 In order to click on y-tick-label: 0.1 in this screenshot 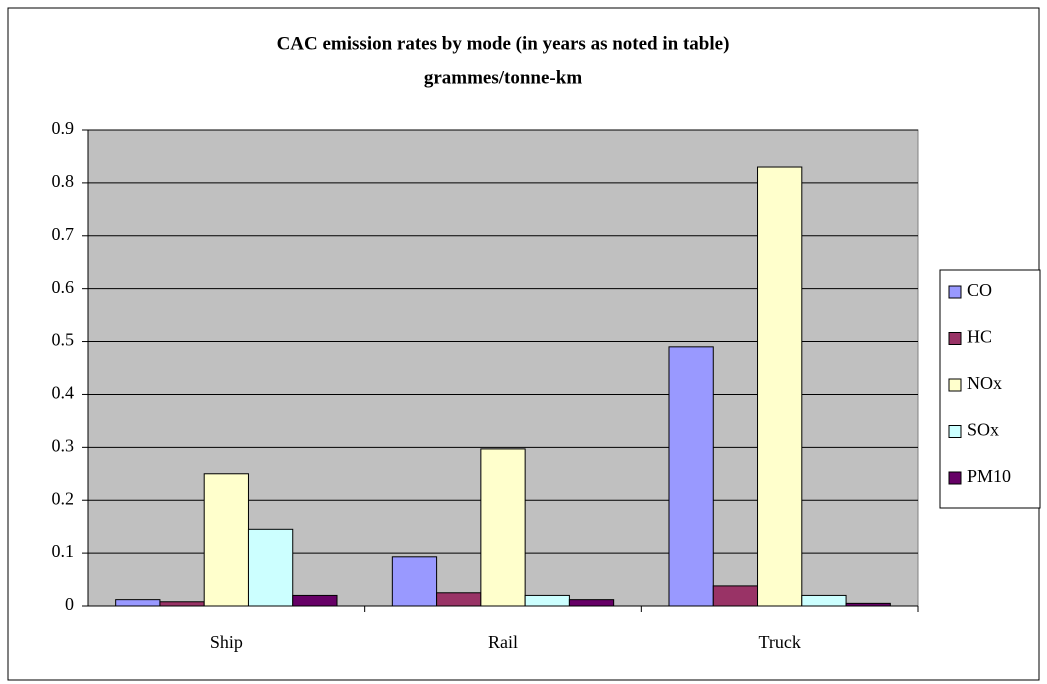, I will do `click(63, 551)`.